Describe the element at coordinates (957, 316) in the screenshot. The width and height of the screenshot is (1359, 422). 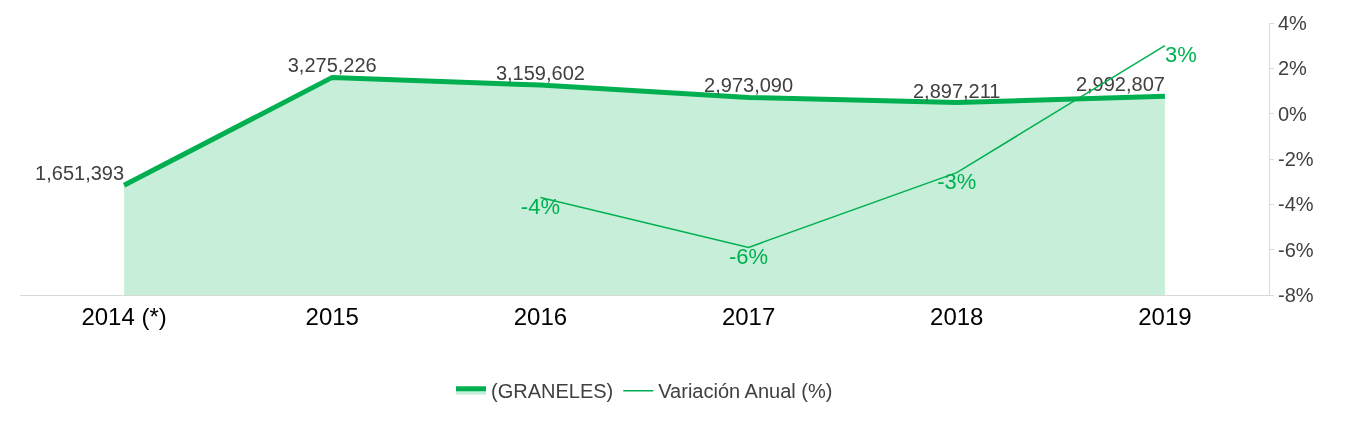
I see `x-tick-label: 2018` at that location.